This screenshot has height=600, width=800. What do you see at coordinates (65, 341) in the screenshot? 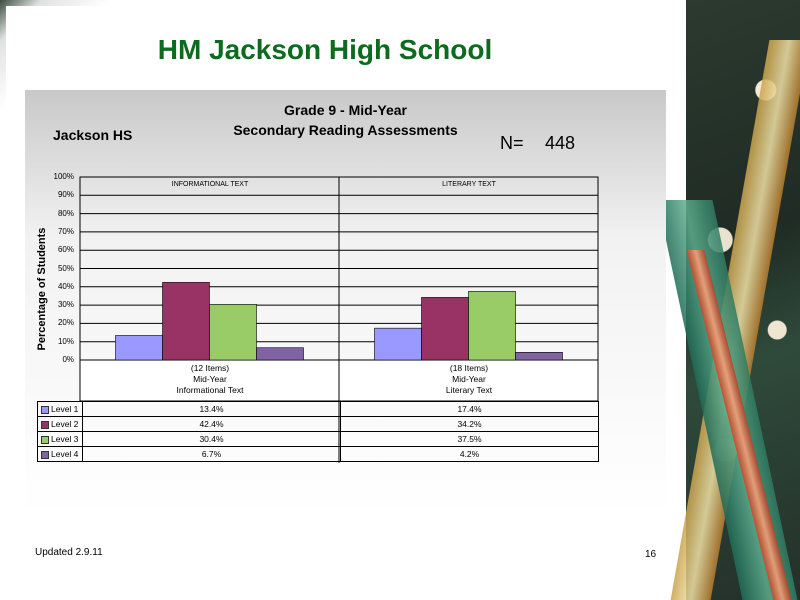
I see `y-tick-label: 10%` at bounding box center [65, 341].